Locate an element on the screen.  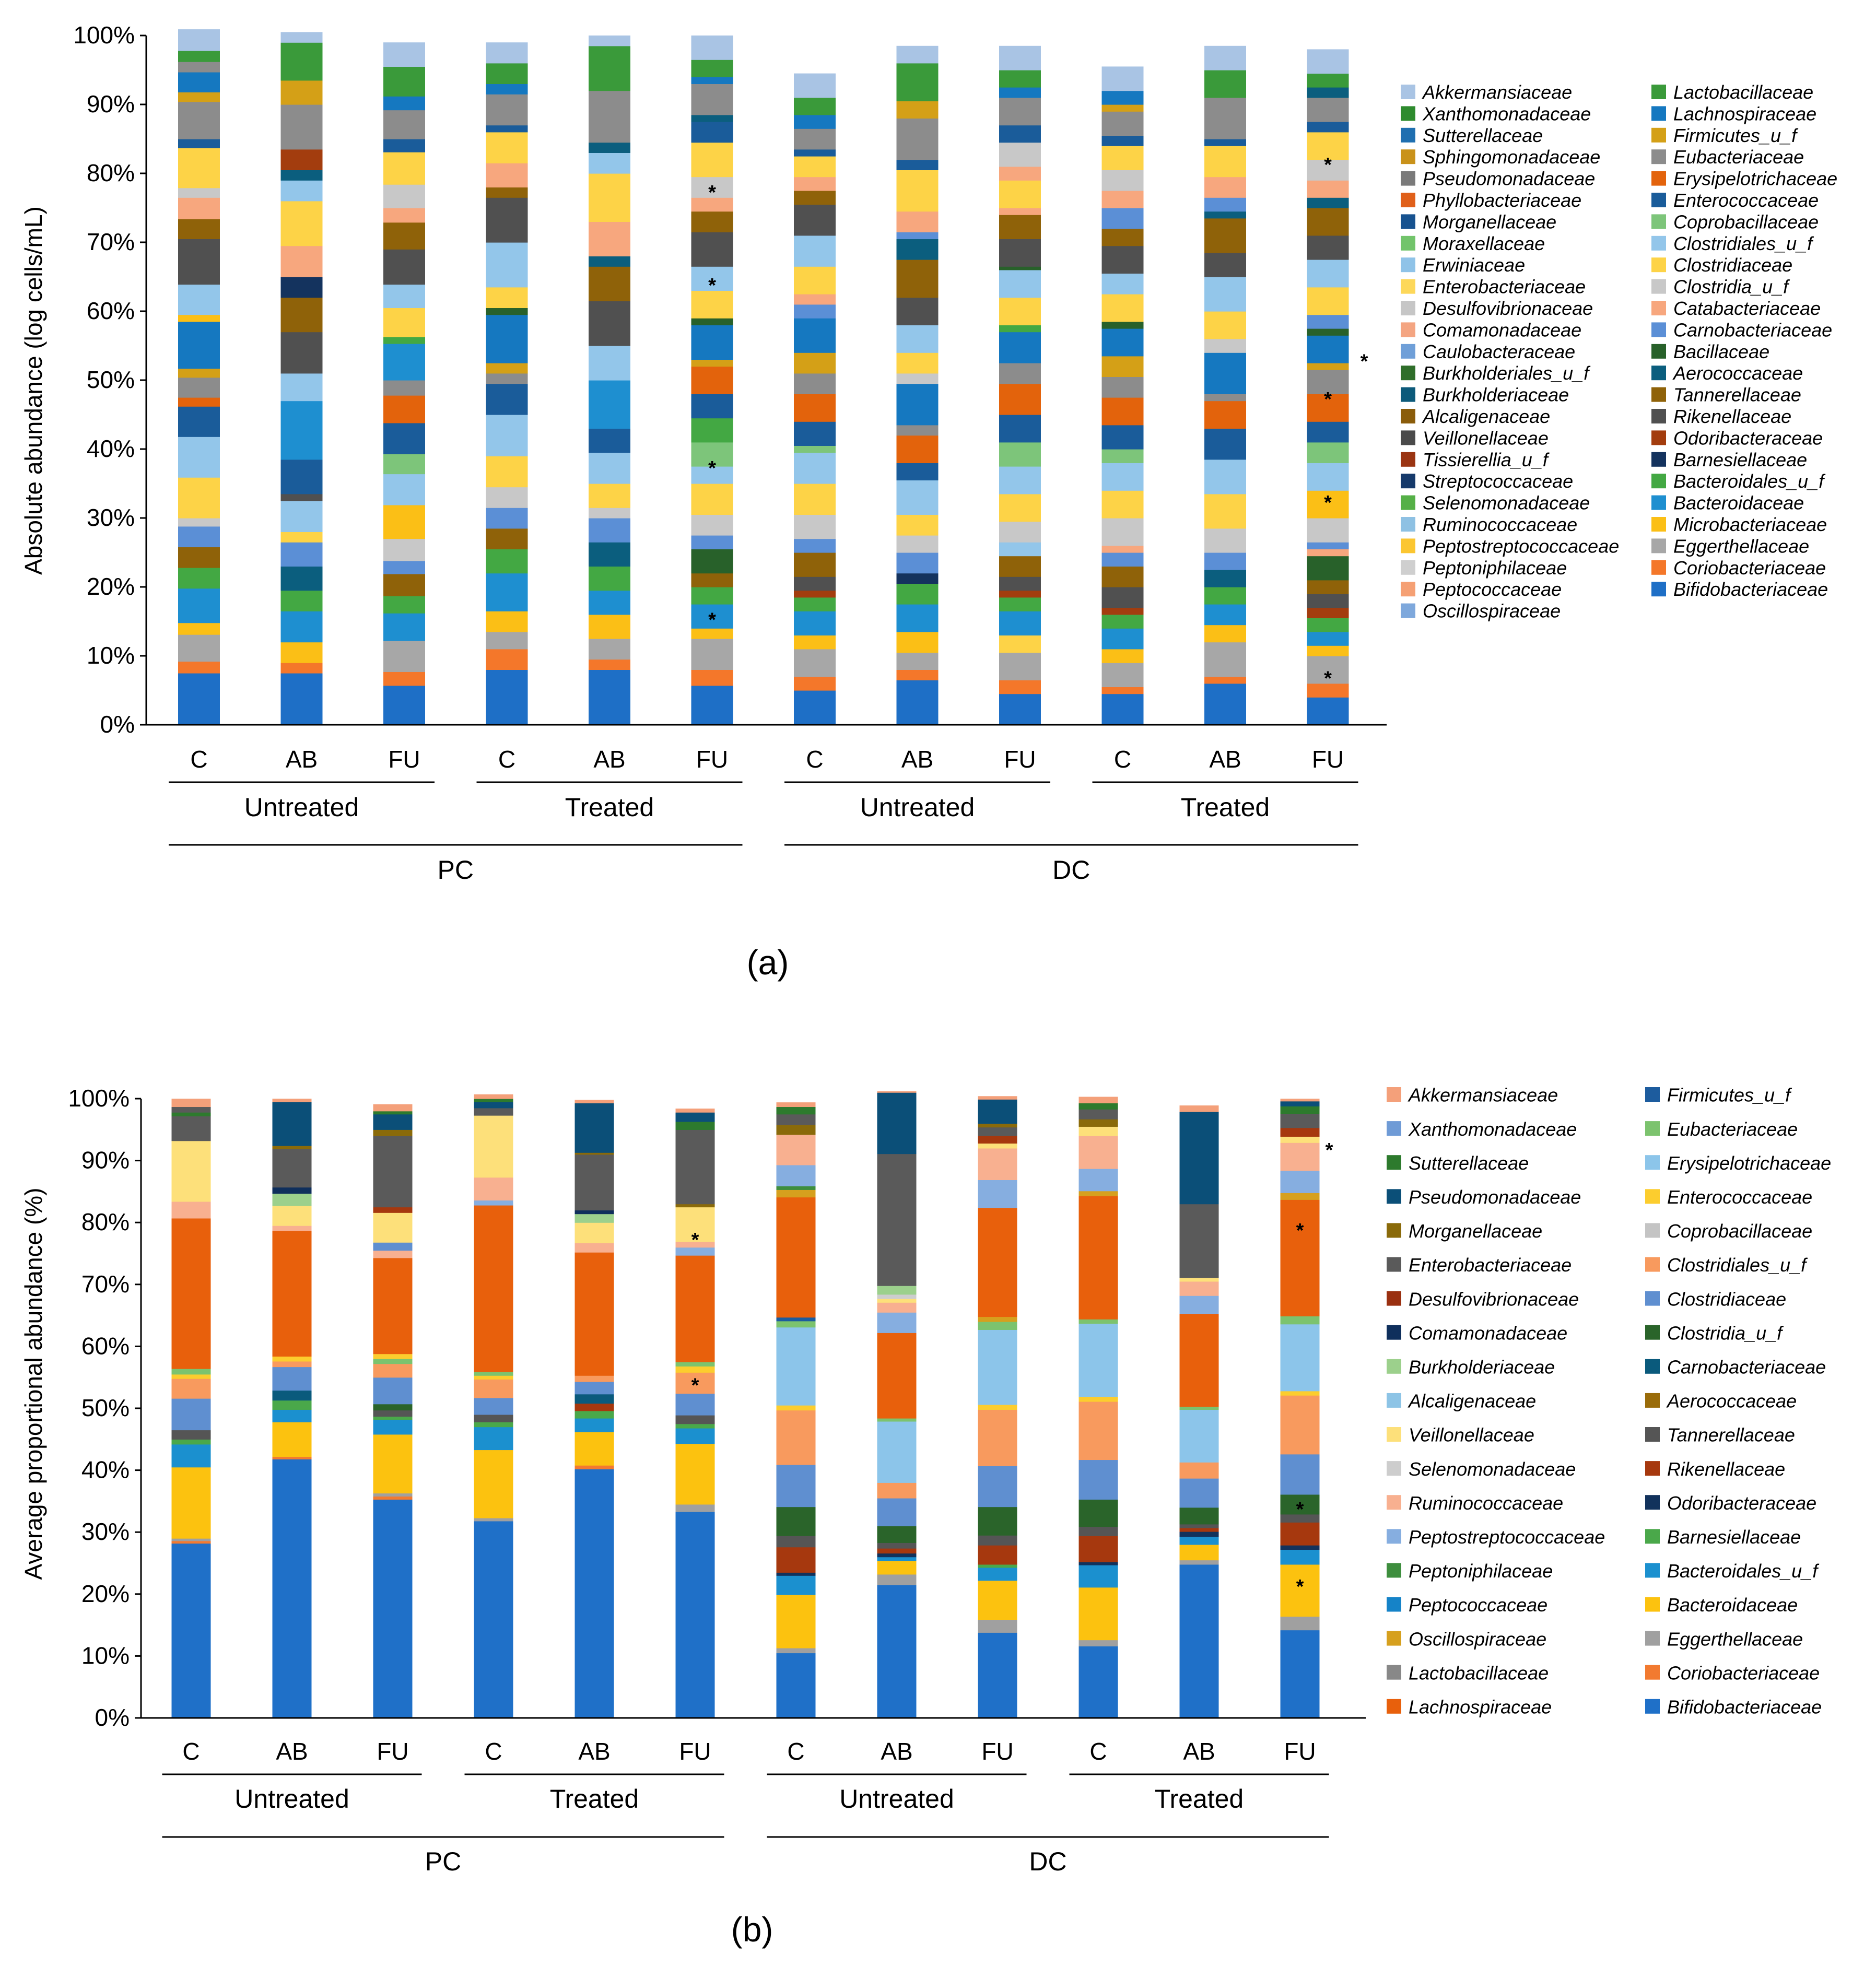
legend-item: Peptostreptococcaceae is located at coordinates (1496, 1537).